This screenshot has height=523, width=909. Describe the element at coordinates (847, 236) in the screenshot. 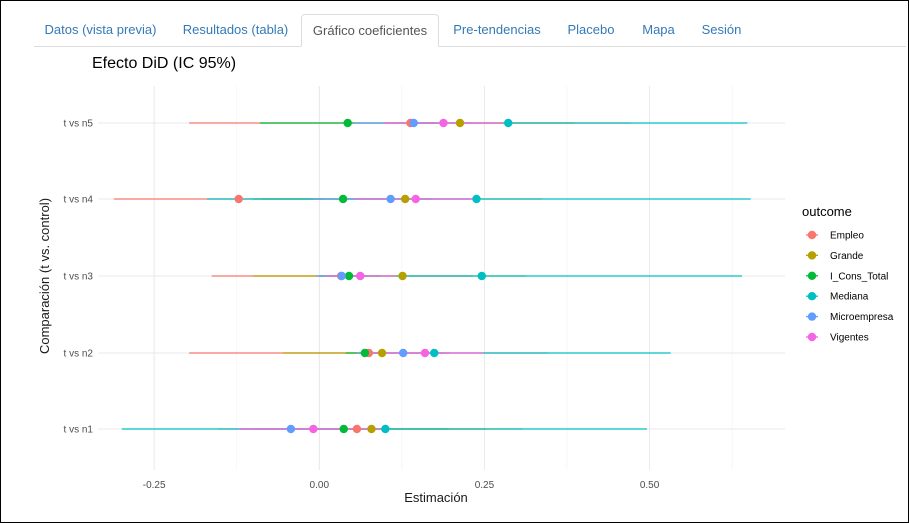

I see `legend-label: Empleo` at that location.